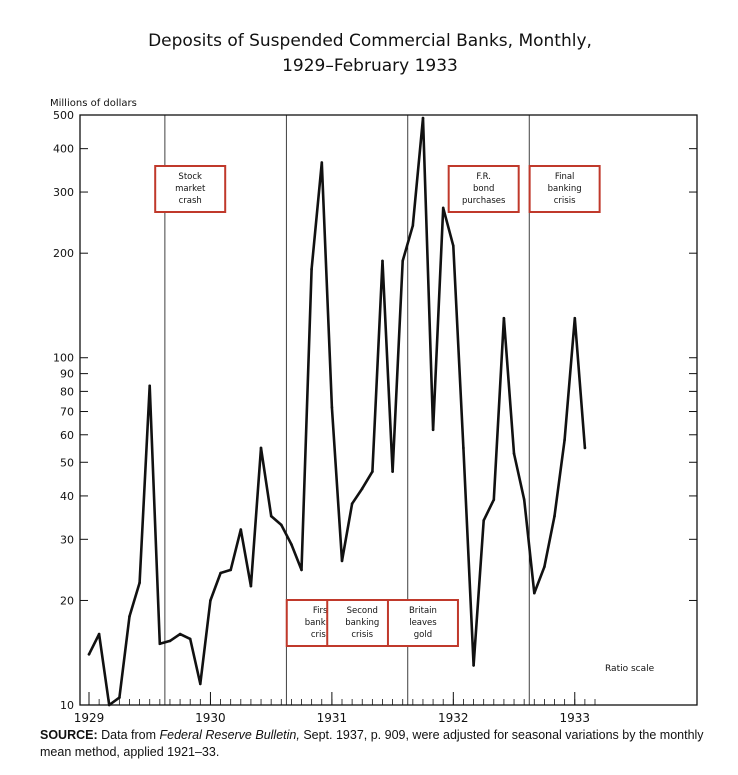 The width and height of the screenshot is (738, 775). I want to click on annotation-text: Stock, so click(190, 177).